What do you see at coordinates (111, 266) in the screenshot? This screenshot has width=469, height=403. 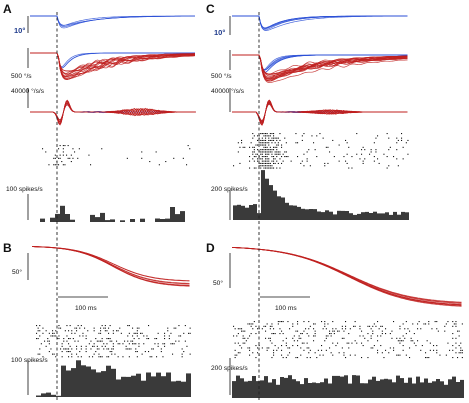 I see `position-trace` at bounding box center [111, 266].